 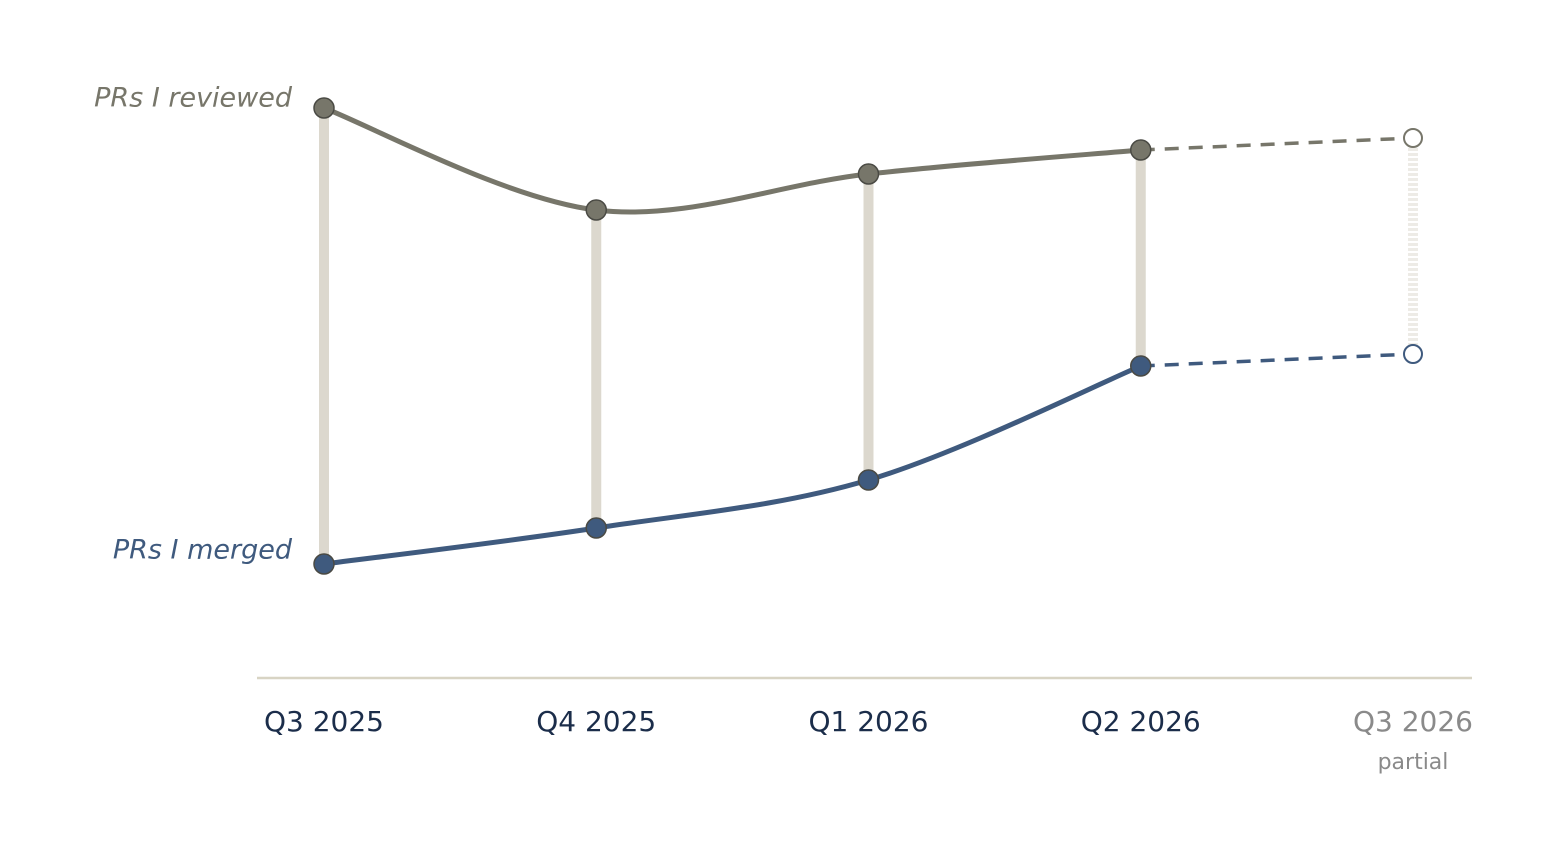 What do you see at coordinates (324, 721) in the screenshot?
I see `x-tick-label: Q3 2025` at bounding box center [324, 721].